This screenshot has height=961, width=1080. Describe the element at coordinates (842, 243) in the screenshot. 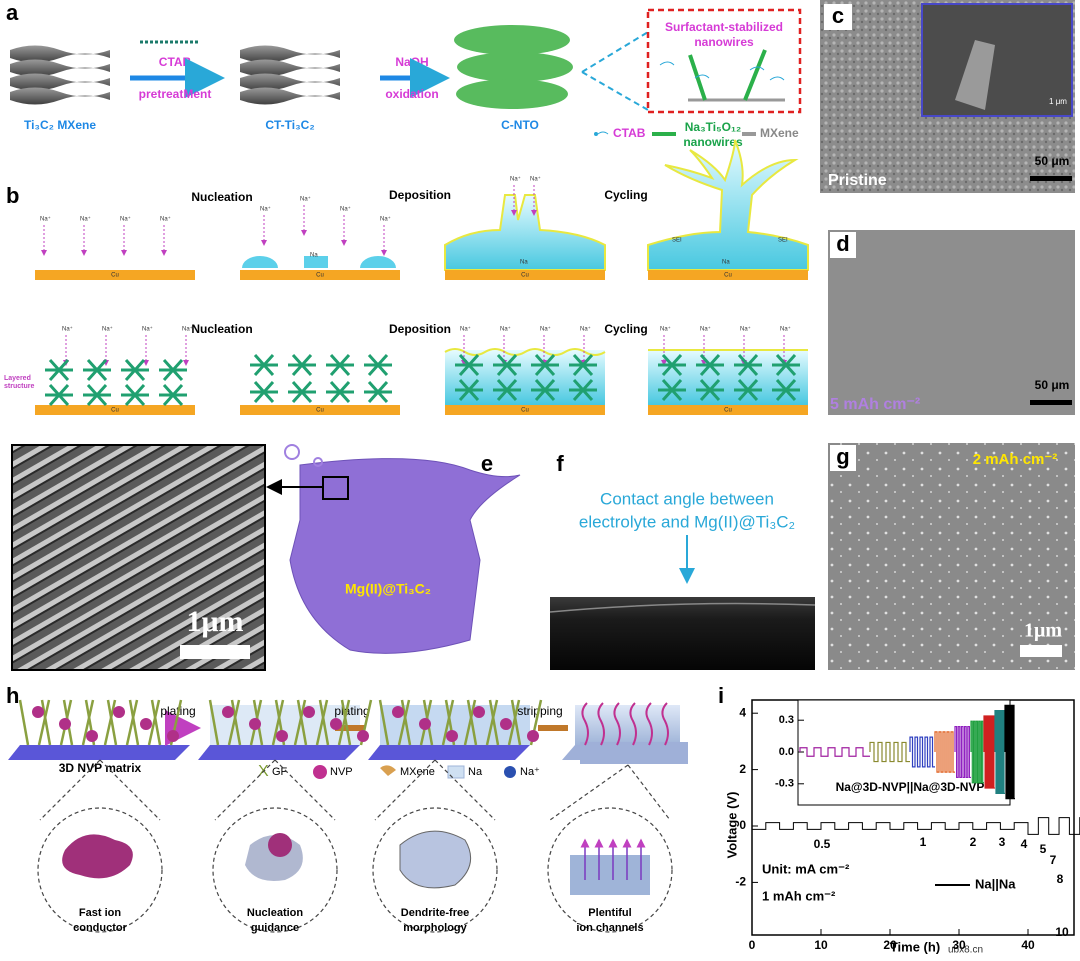

I see `panel-label: d` at that location.